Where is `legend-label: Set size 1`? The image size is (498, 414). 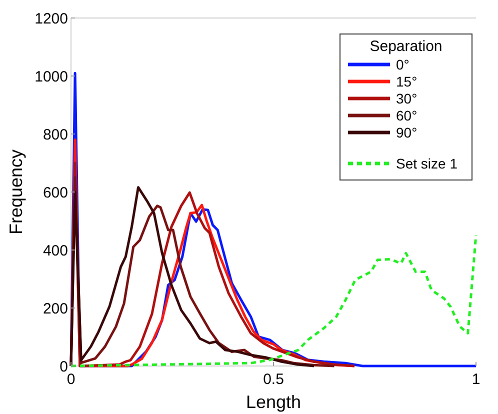
legend-label: Set size 1 is located at coordinates (427, 163).